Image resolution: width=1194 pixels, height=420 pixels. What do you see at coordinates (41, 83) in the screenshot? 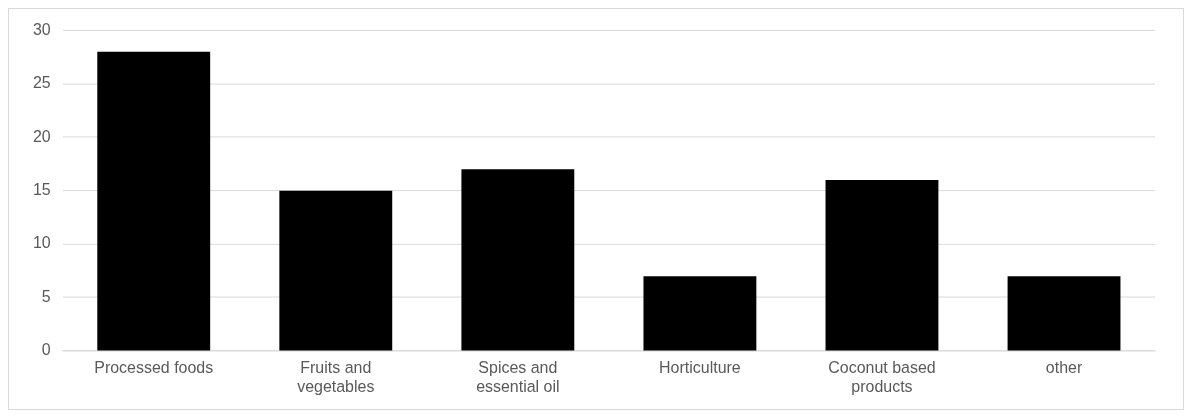
I see `y-tick-label: 25` at bounding box center [41, 83].